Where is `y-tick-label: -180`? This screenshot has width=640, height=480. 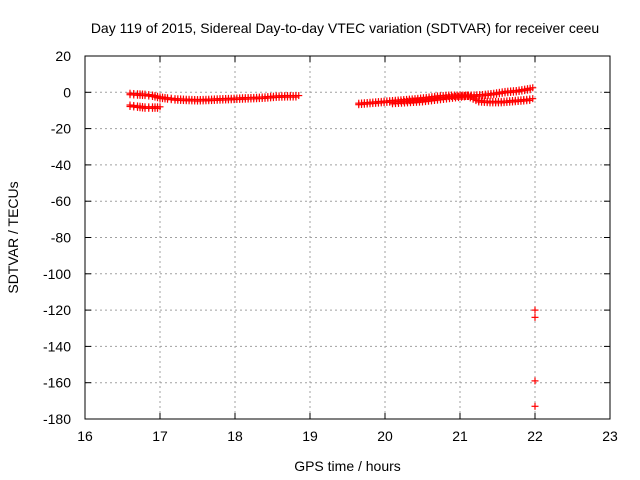
y-tick-label: -180 is located at coordinates (57, 419).